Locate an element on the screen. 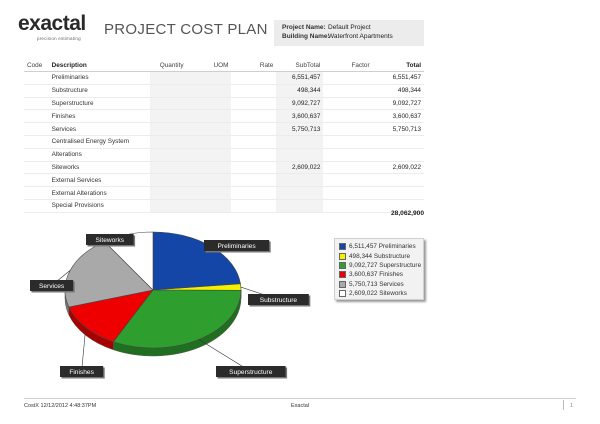  table-row: Substructure 498,344 498,344 is located at coordinates (224, 91).